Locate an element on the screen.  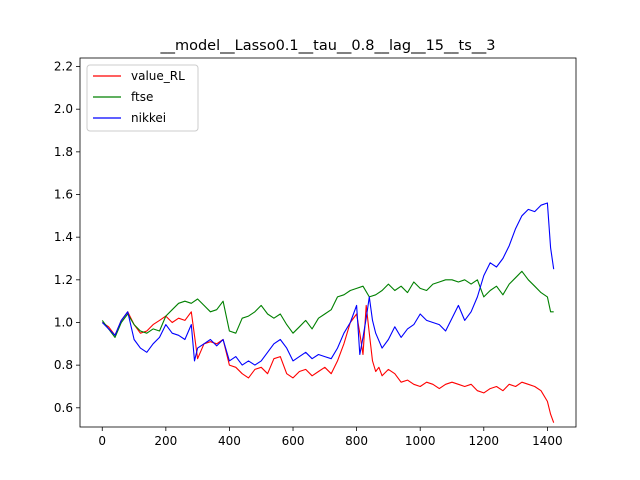
y-tick-label: 1.4 is located at coordinates (63, 237).